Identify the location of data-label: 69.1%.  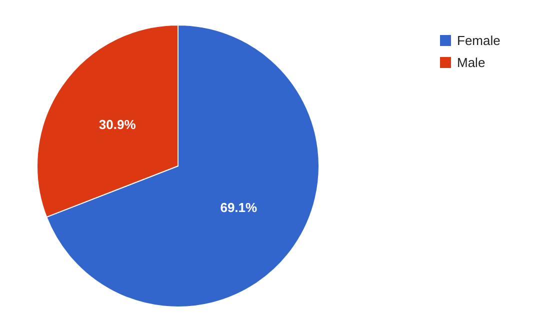
(239, 208).